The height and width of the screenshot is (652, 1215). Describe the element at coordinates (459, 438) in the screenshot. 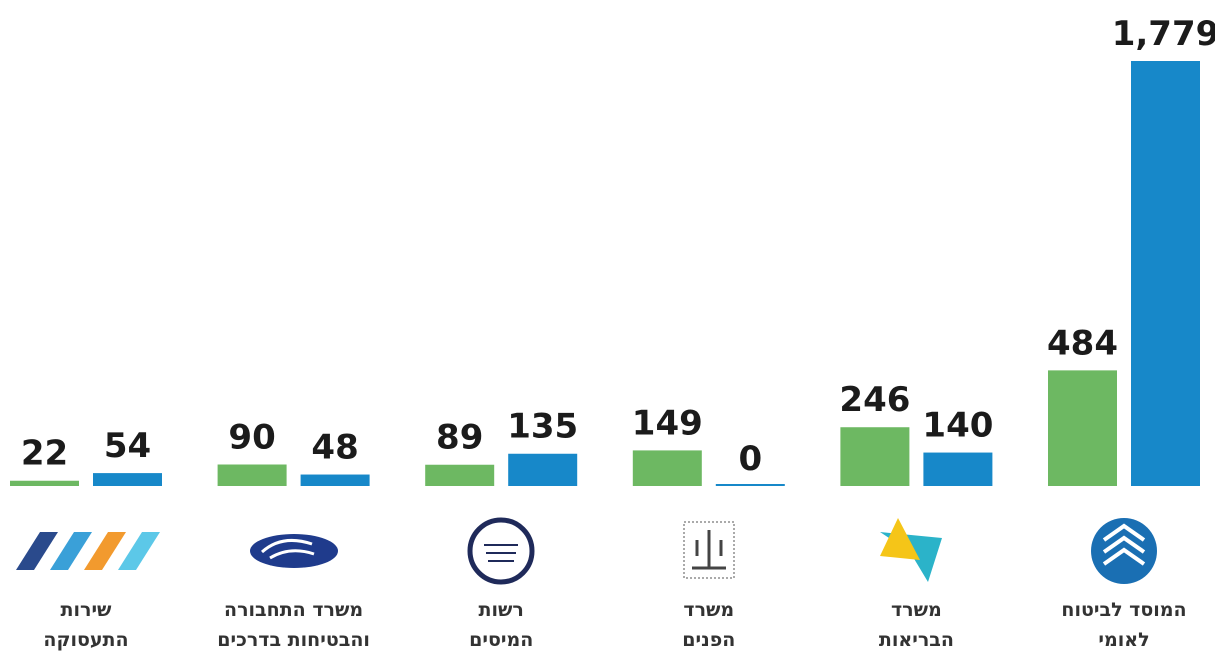

I see `value-label: 89` at that location.